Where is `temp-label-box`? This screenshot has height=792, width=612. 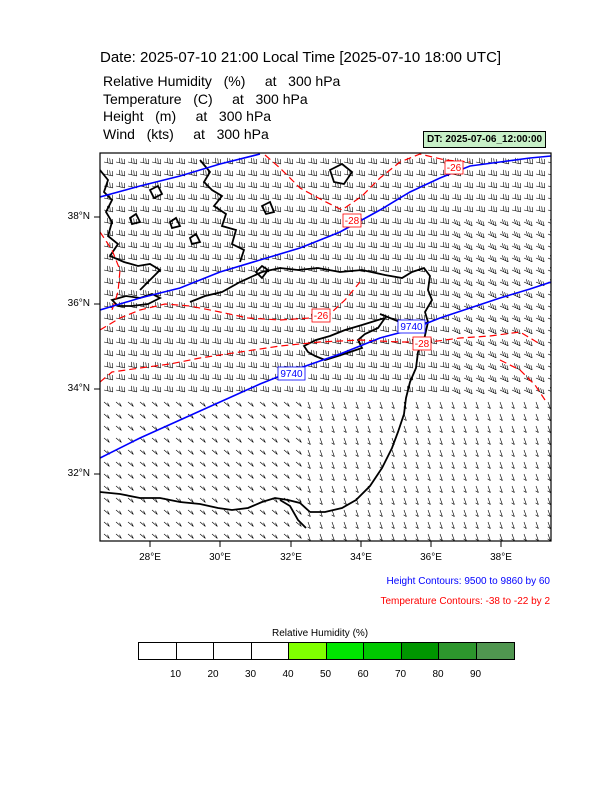 temp-label-box is located at coordinates (454, 167).